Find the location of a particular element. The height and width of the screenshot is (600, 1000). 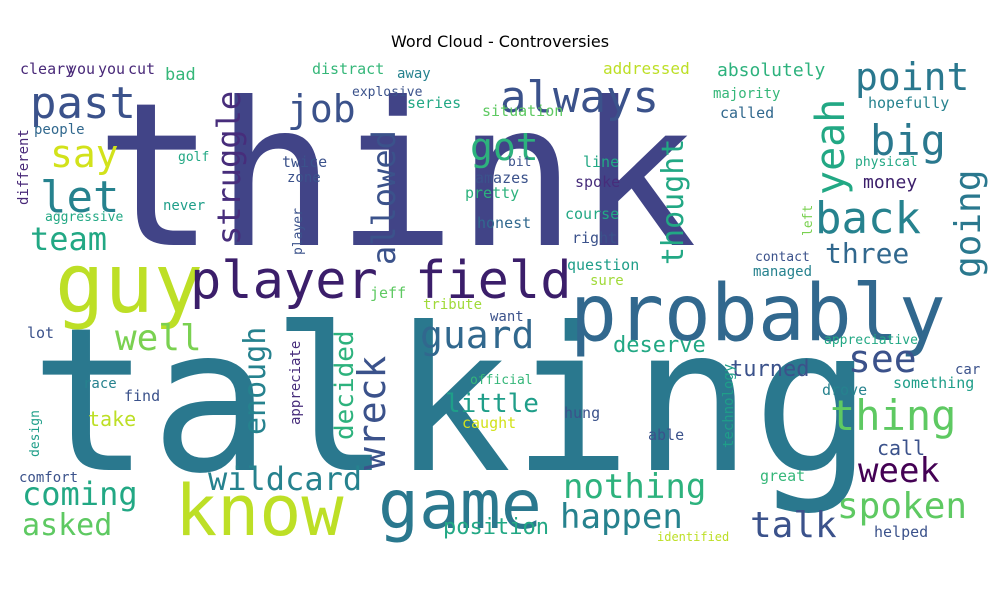

word-hung: hung is located at coordinates (582, 413).